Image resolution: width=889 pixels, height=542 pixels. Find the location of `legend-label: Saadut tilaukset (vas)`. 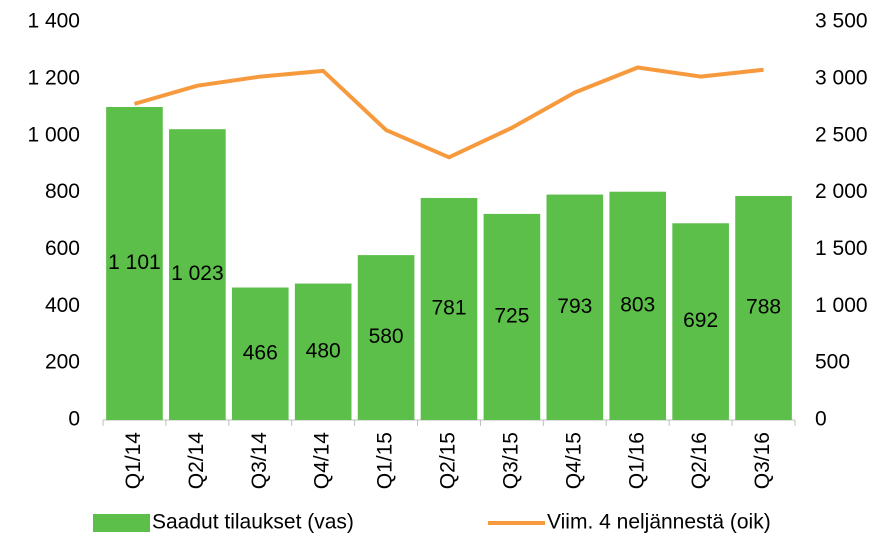

legend-label: Saadut tilaukset (vas) is located at coordinates (253, 522).